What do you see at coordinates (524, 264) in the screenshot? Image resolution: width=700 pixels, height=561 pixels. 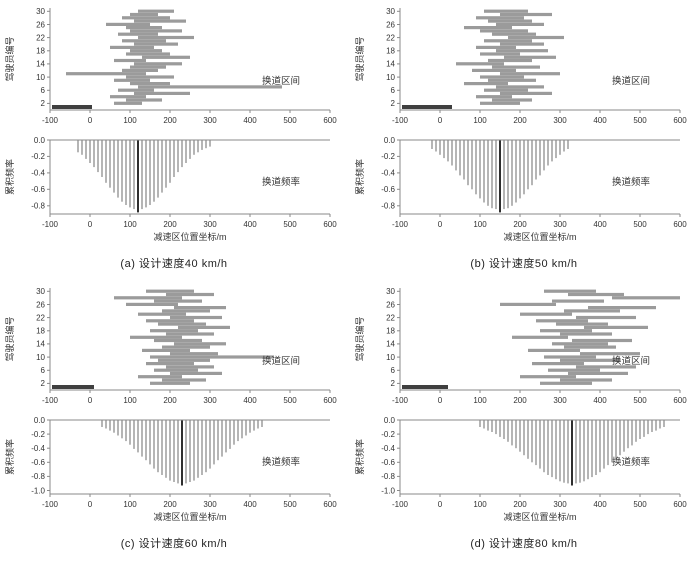 I see `panel-caption-b: (b) 设计速度50 km/h` at bounding box center [524, 264].